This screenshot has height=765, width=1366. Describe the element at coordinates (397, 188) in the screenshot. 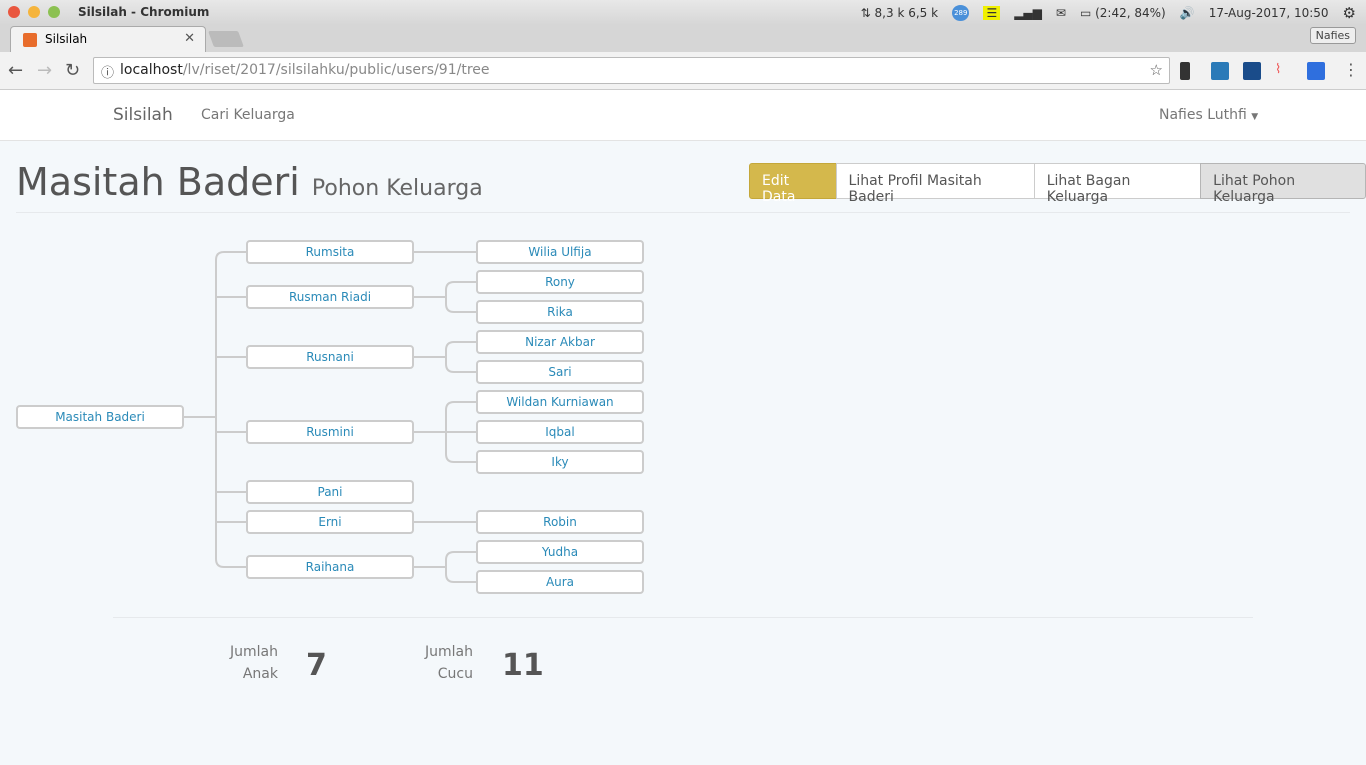

I see `page-subtitle: Pohon Keluarga` at that location.